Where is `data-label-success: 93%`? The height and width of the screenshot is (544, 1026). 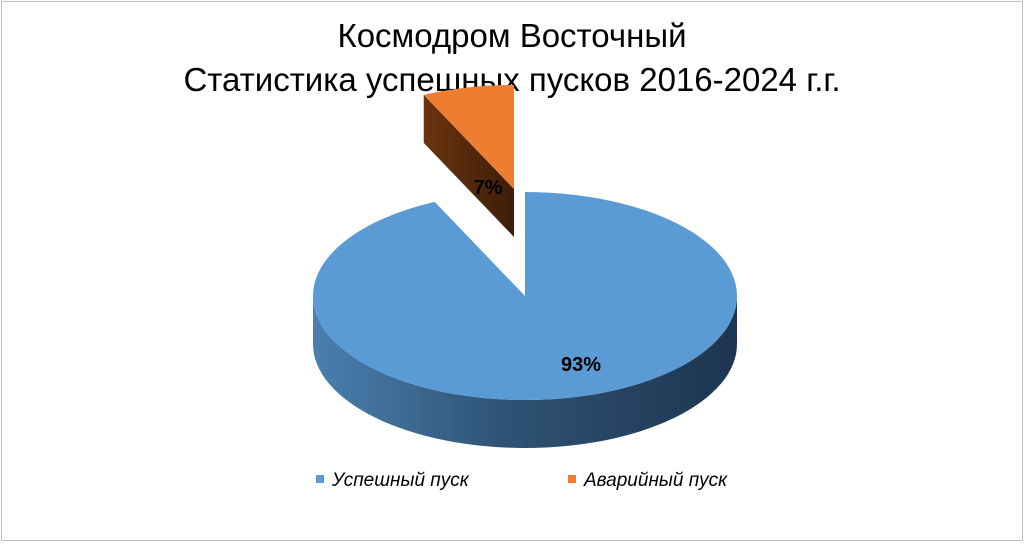
data-label-success: 93% is located at coordinates (581, 365).